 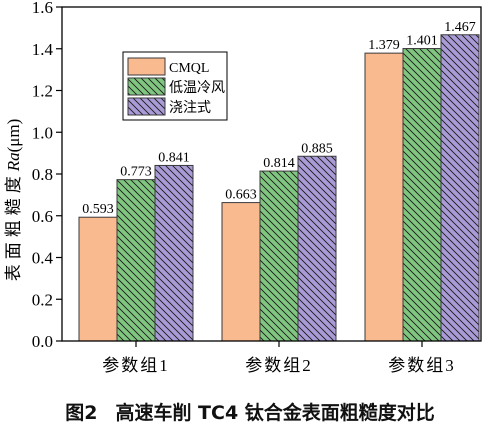 What do you see at coordinates (190, 108) in the screenshot?
I see `legend-label: 浇注式` at bounding box center [190, 108].